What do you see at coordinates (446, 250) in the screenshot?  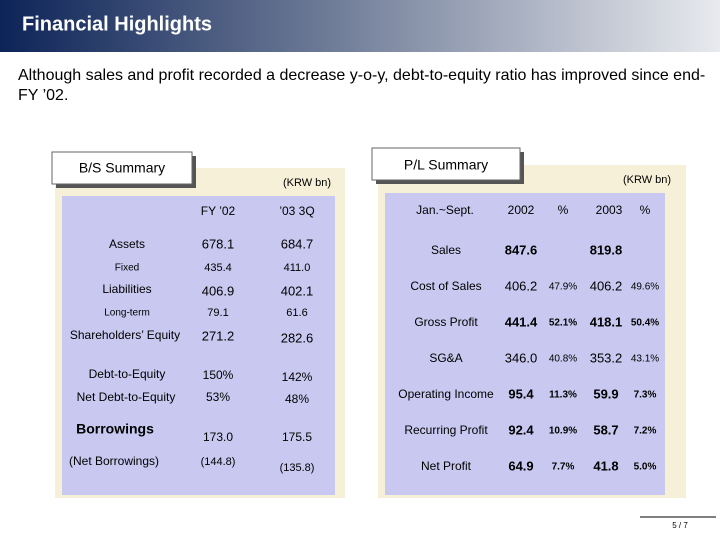 I see `pl-row-label: Sales` at bounding box center [446, 250].